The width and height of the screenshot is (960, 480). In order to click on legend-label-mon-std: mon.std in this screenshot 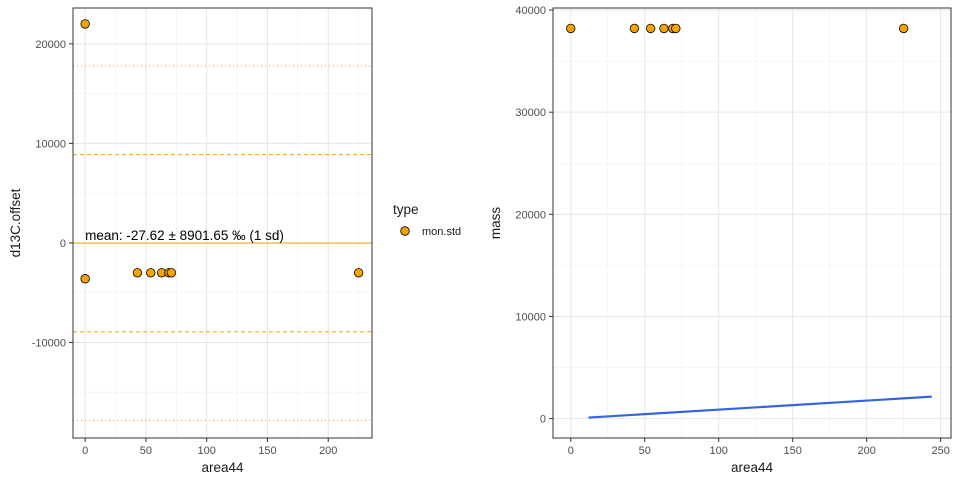, I will do `click(441, 232)`.